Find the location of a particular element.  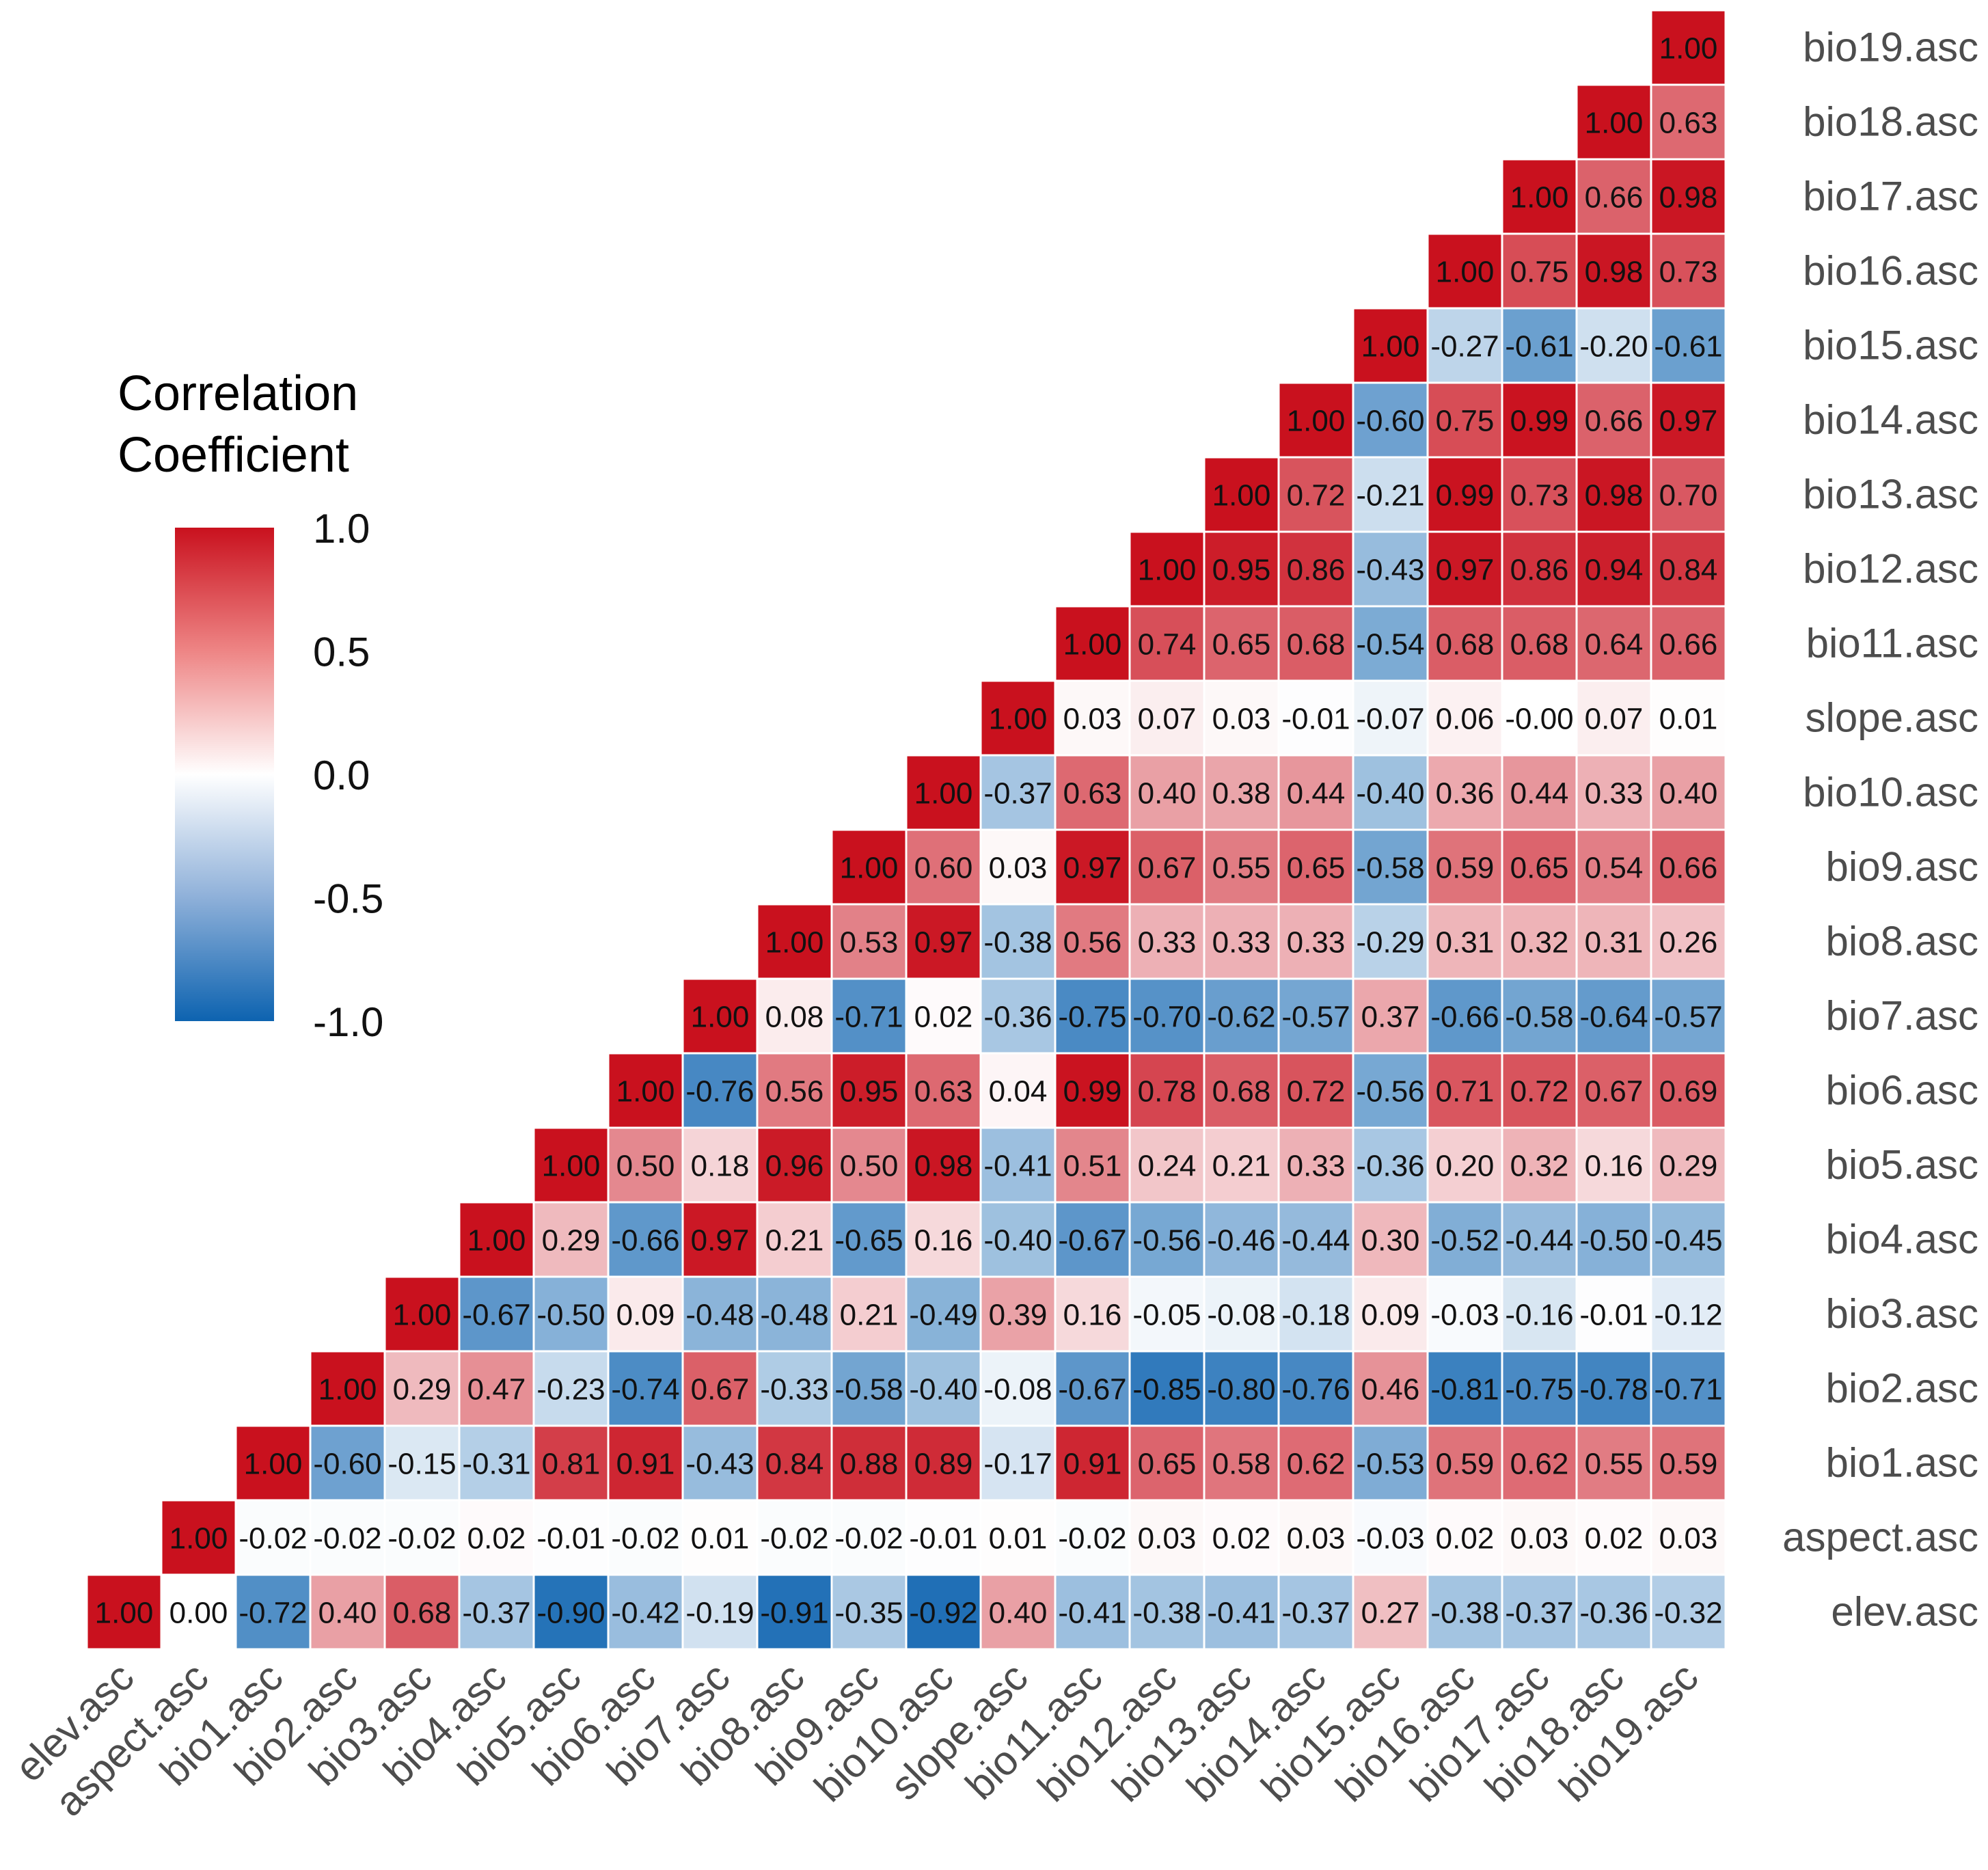

cell-value-label: 0.33 is located at coordinates (1316, 1166).